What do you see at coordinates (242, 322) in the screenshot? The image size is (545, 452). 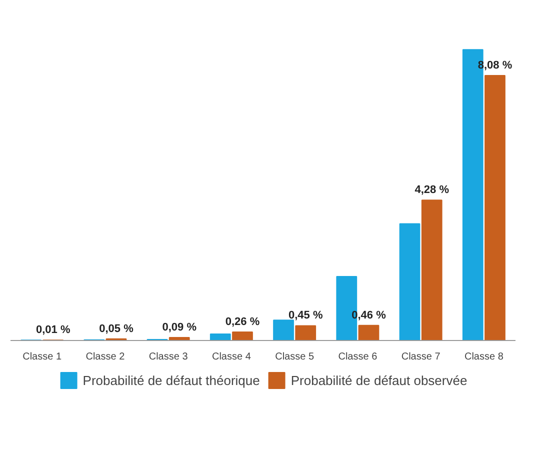 I see `data-label: 0,26 %` at bounding box center [242, 322].